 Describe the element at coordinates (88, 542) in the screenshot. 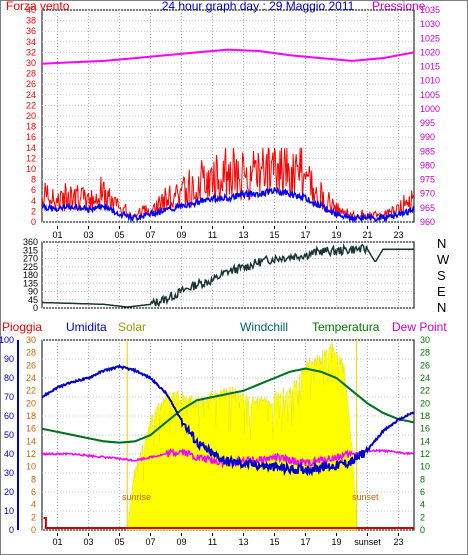

I see `x-tick-label: 03` at that location.